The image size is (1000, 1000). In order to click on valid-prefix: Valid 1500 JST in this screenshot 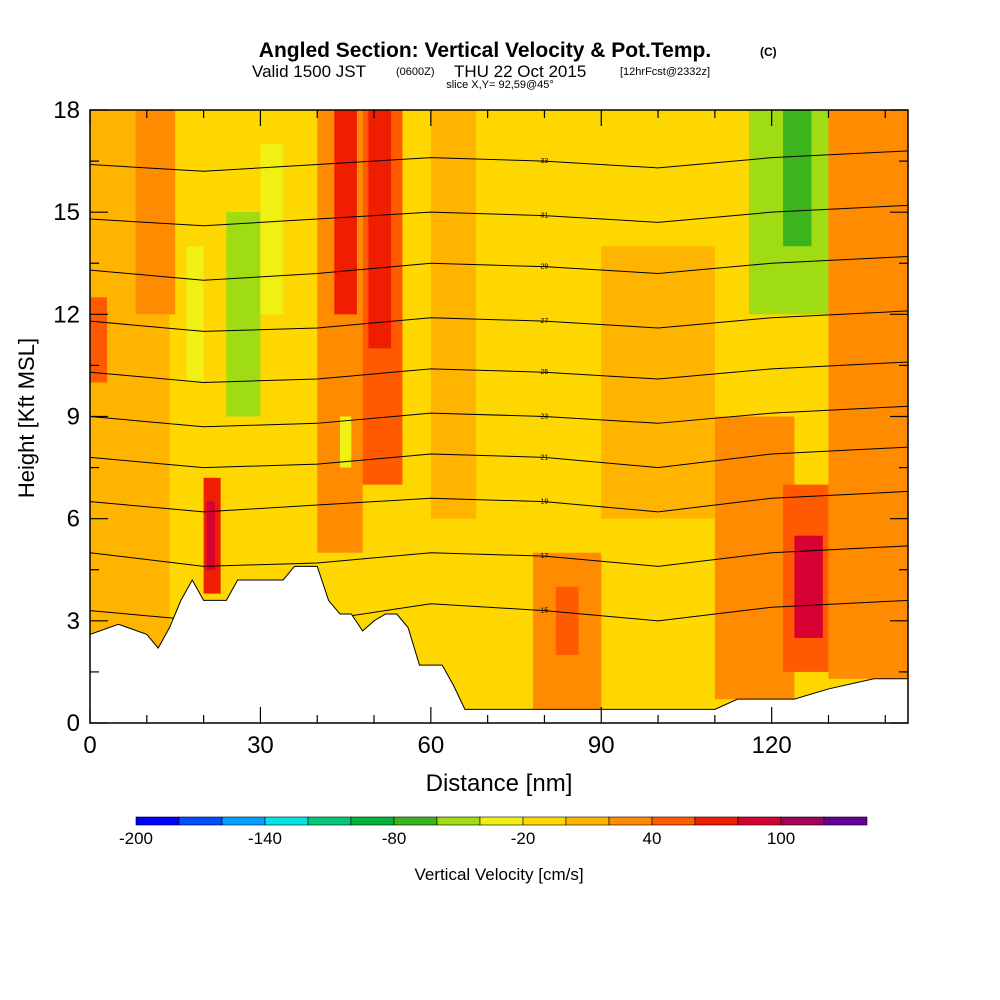, I will do `click(309, 71)`.